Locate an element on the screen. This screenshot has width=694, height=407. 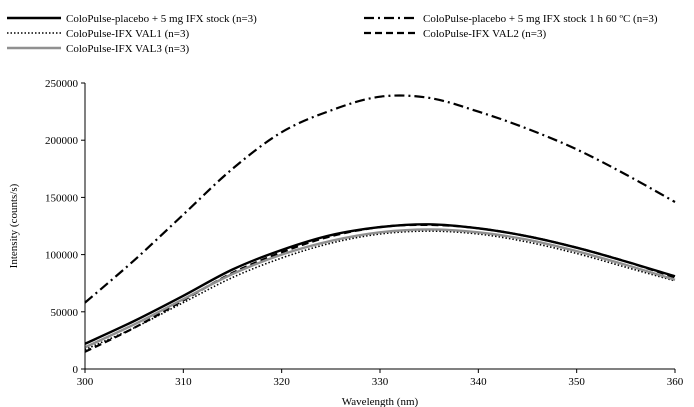
x-tick-label: 350 is located at coordinates (576, 382).